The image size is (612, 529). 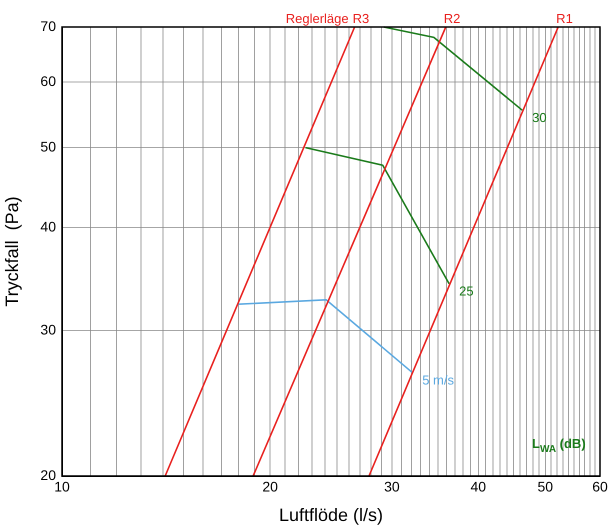 I want to click on x-tick-label: 30, so click(x=392, y=486).